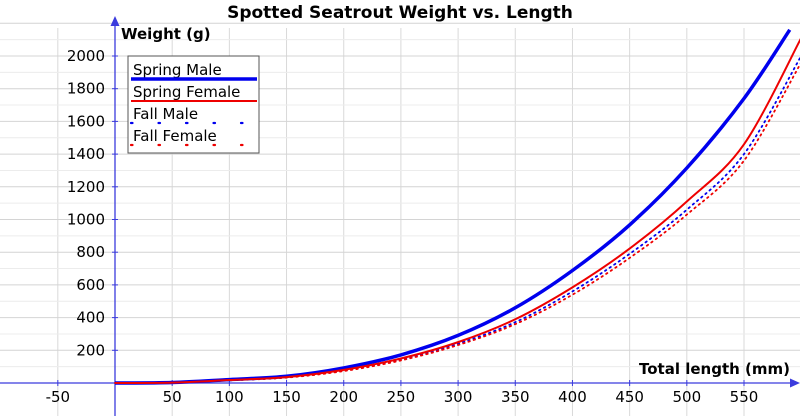 The height and width of the screenshot is (416, 800). What do you see at coordinates (90, 252) in the screenshot?
I see `y-tick-label: 800` at bounding box center [90, 252].